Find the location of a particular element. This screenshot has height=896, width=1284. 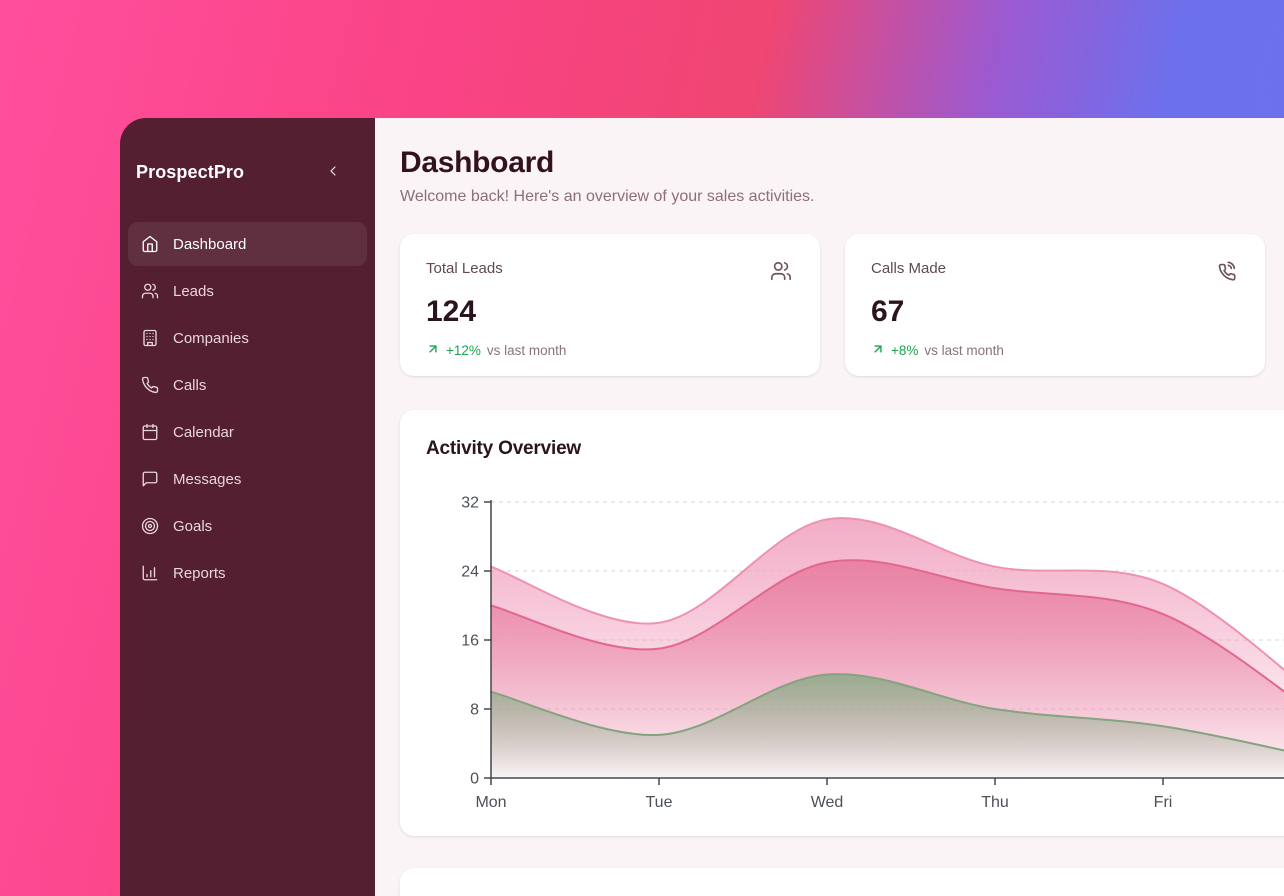

sidebar-item-label: Dashboard is located at coordinates (210, 244).